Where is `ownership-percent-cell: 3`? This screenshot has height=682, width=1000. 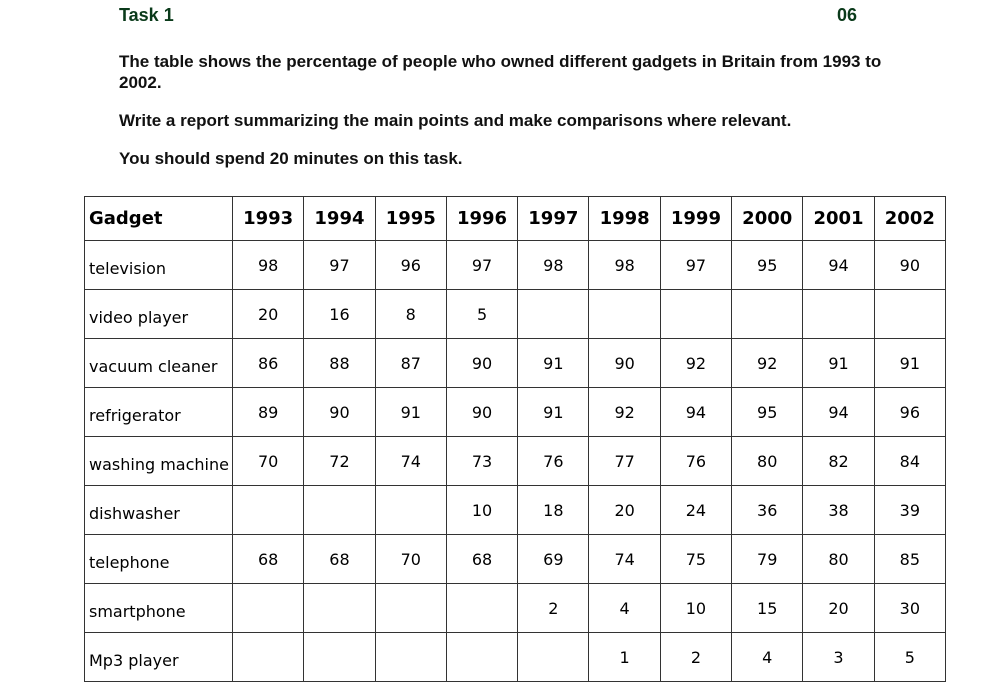 ownership-percent-cell: 3 is located at coordinates (838, 657).